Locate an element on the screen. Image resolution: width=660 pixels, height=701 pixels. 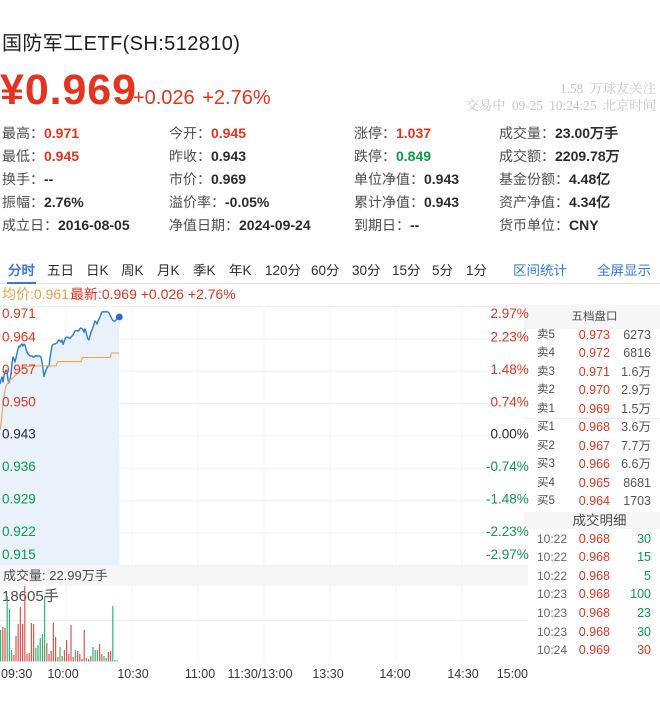
svg-text: 0.957 is located at coordinates (19, 369).